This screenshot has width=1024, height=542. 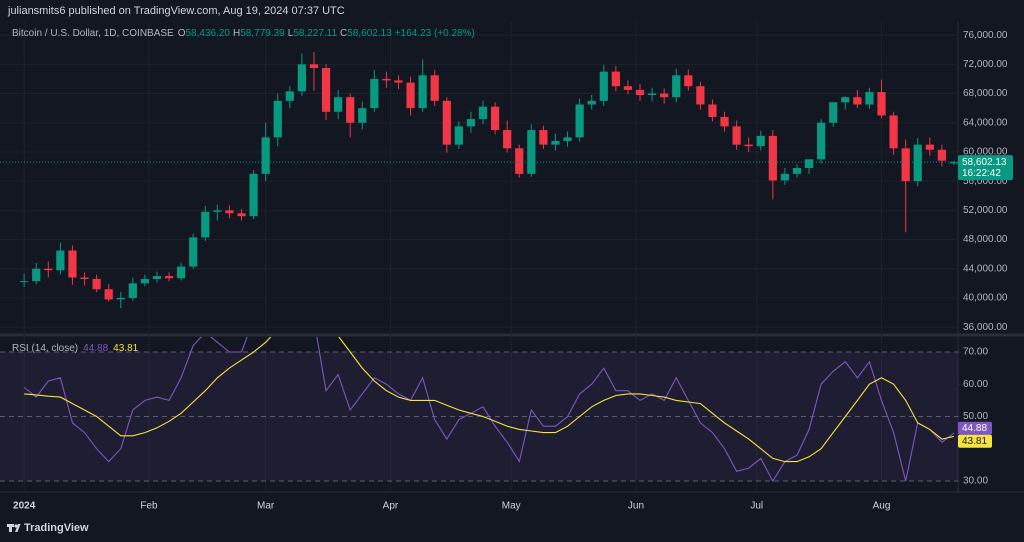 I want to click on footer-brand: TradingView, so click(x=56, y=528).